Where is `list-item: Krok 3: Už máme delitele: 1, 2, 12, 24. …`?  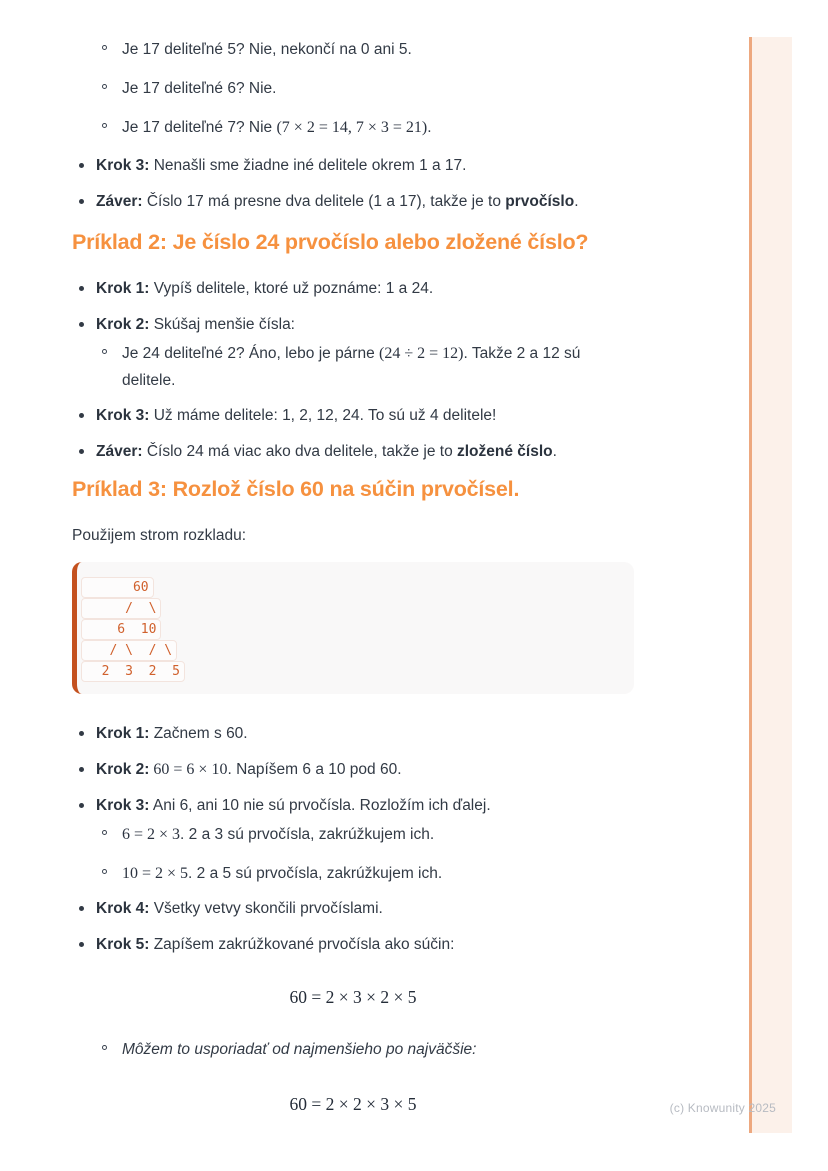 list-item: Krok 3: Už máme delitele: 1, 2, 12, 24. … is located at coordinates (353, 415).